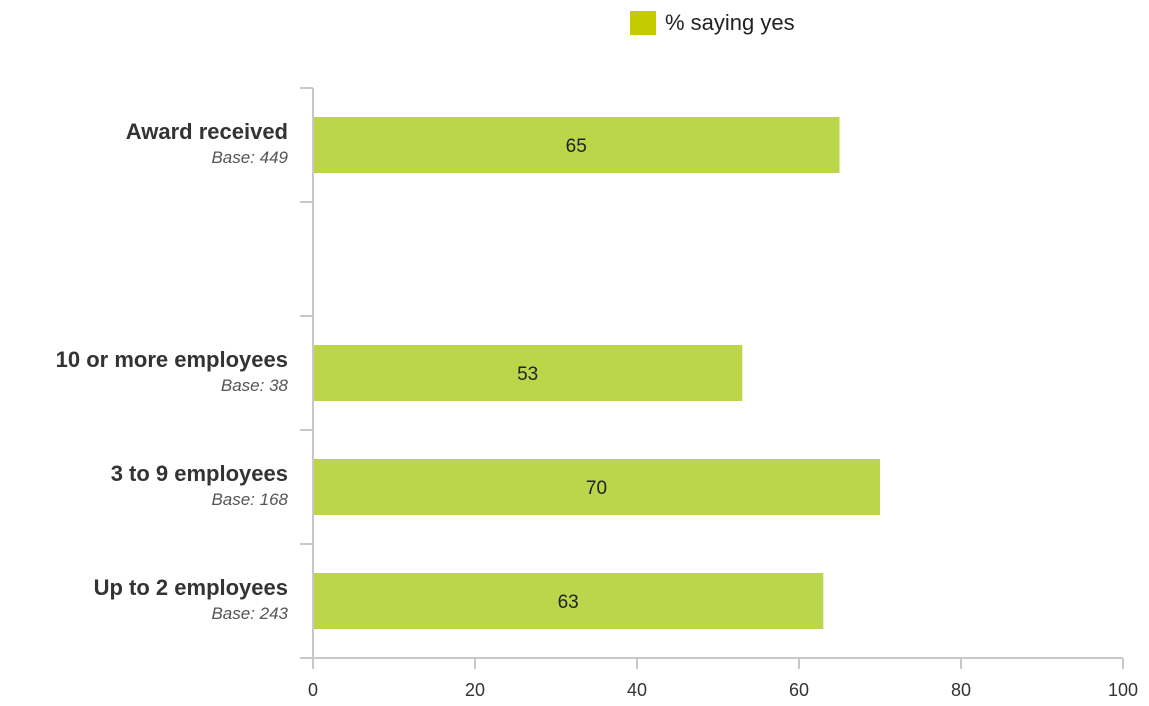  I want to click on legend-label: % saying yes, so click(730, 22).